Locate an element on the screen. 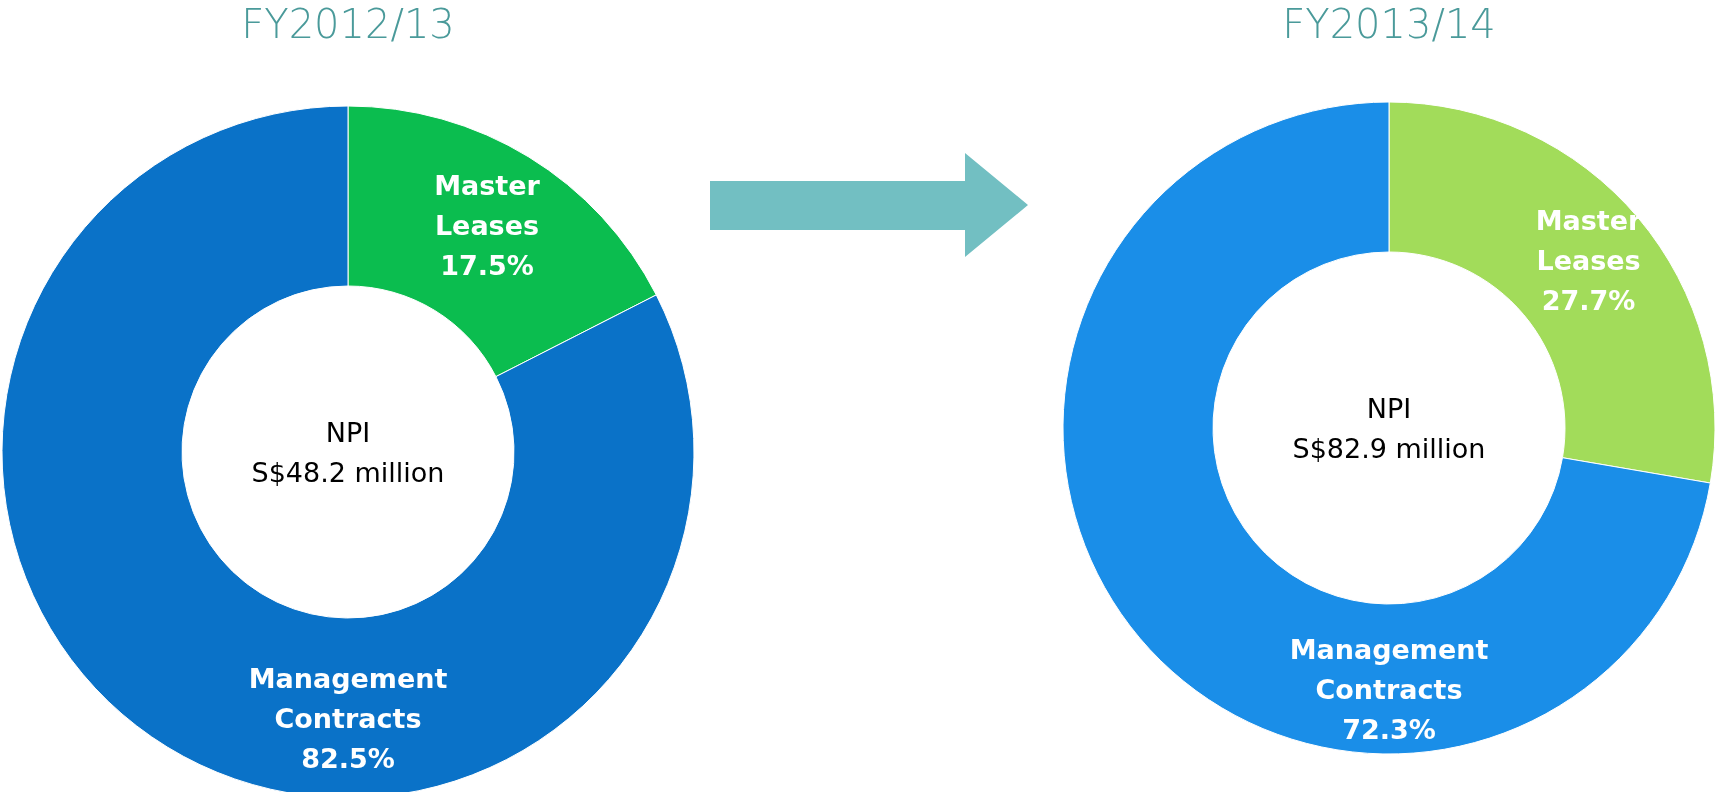 The width and height of the screenshot is (1718, 792). data-label: 27.7% is located at coordinates (1588, 300).